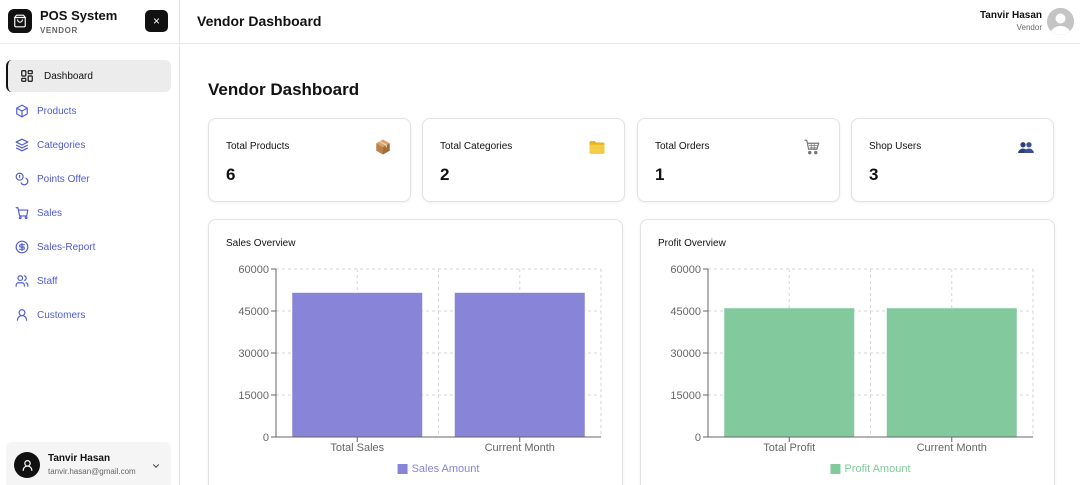 This screenshot has width=1080, height=485. Describe the element at coordinates (50, 213) in the screenshot. I see `sidebar-item-label: Sales` at that location.